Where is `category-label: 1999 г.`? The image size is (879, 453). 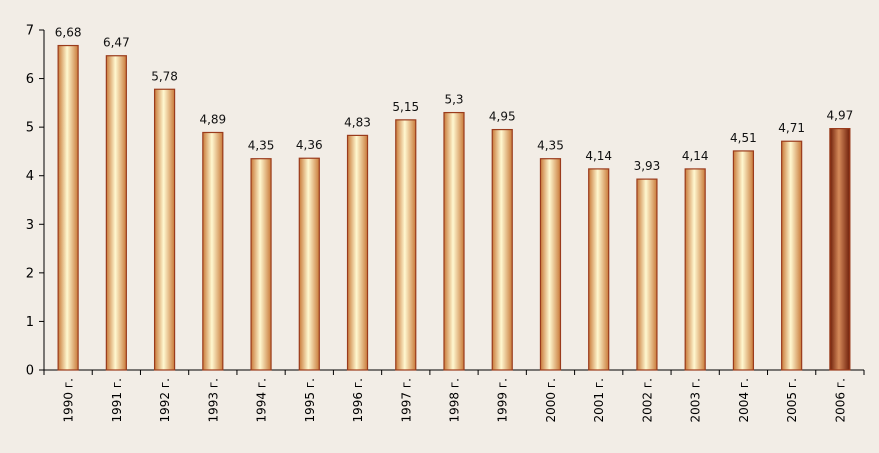
category-label: 1999 г. is located at coordinates (503, 400).